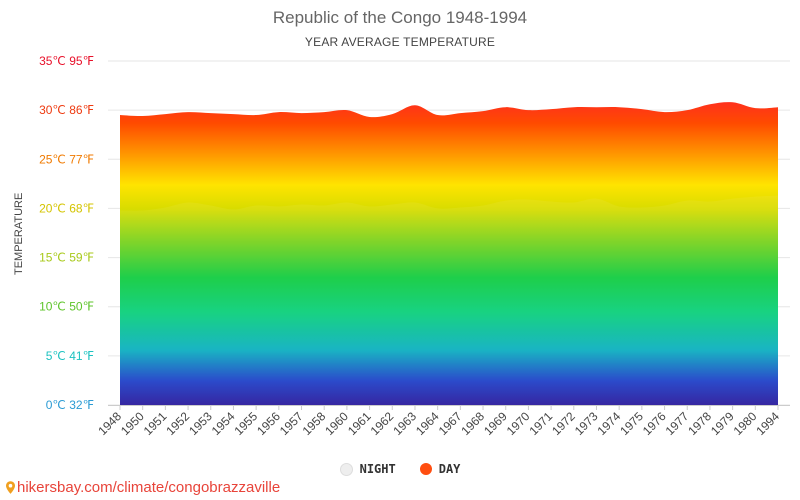 The width and height of the screenshot is (800, 500). What do you see at coordinates (132, 423) in the screenshot?
I see `x-tick-label: 1950` at bounding box center [132, 423].